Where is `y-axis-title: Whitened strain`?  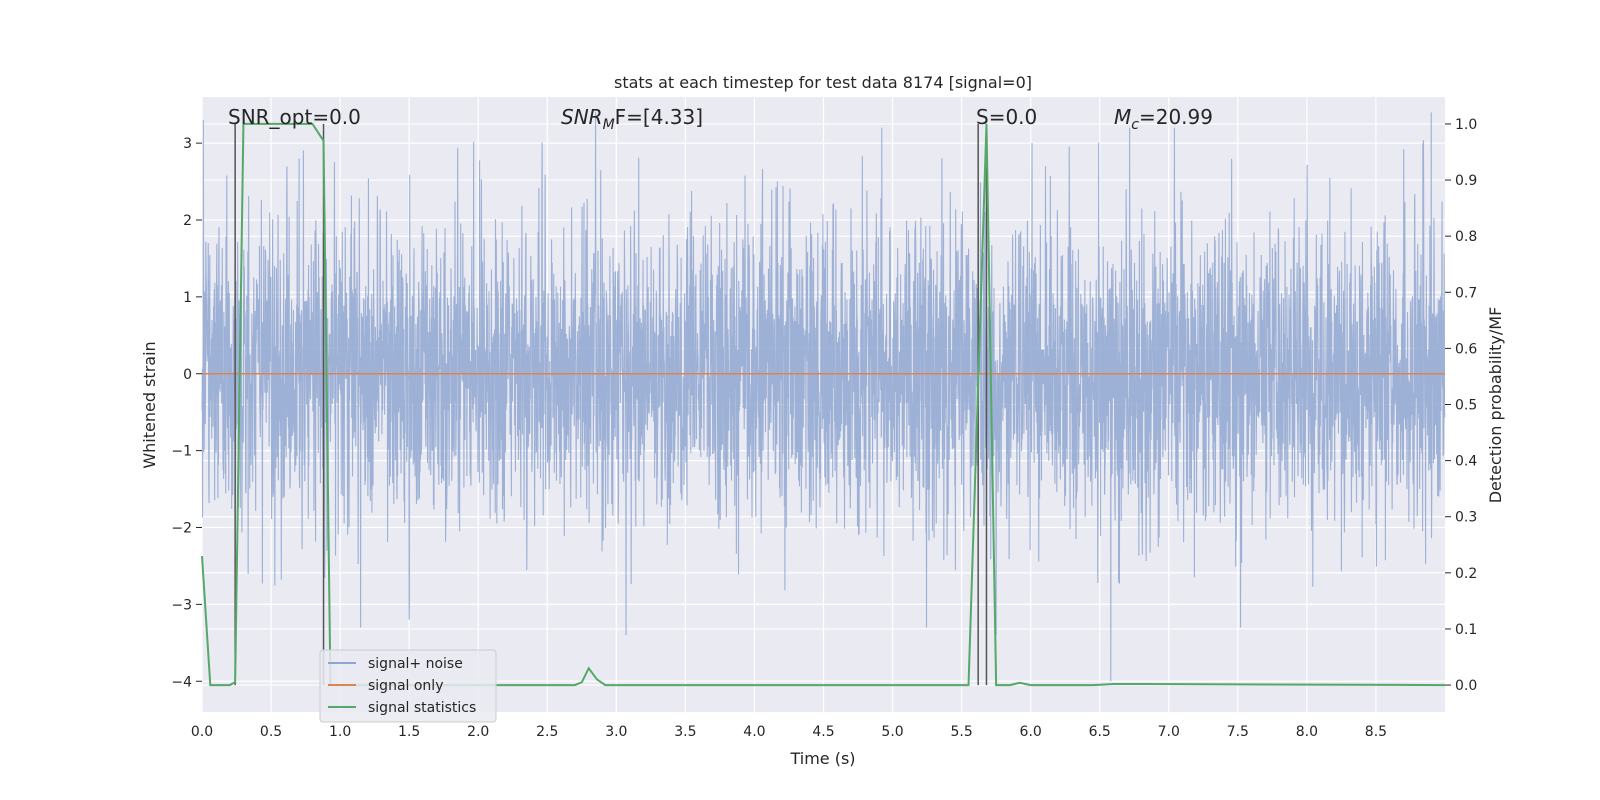
y-axis-title: Whitened strain is located at coordinates (149, 404).